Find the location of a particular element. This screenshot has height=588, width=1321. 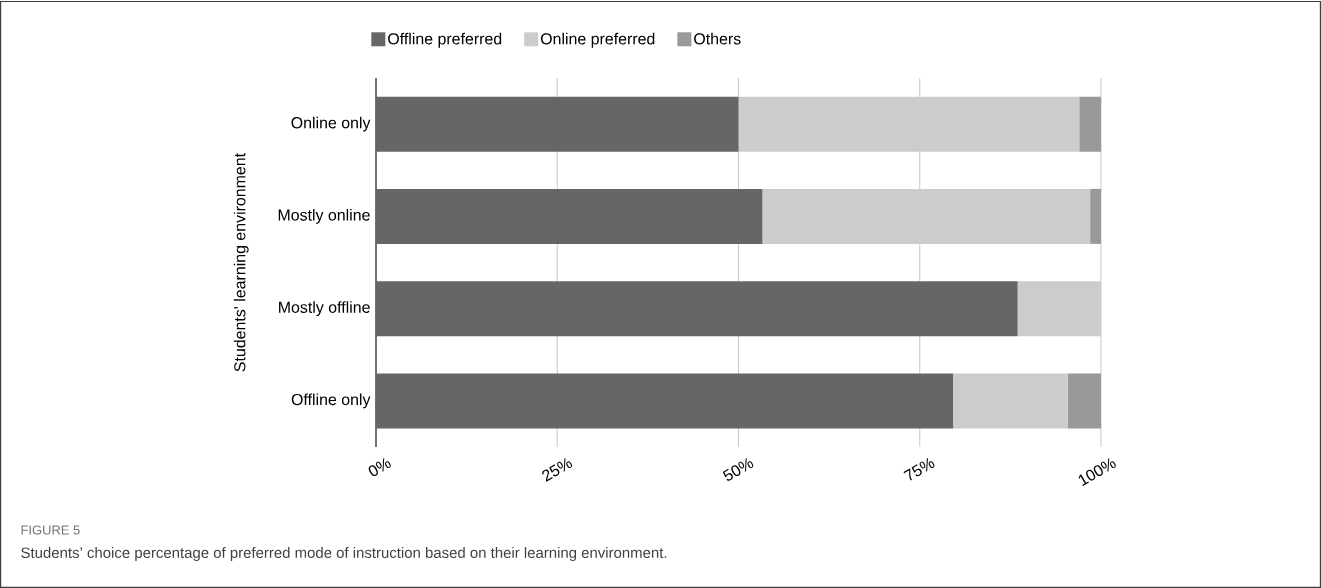

x-tick-label: 50% is located at coordinates (738, 469).